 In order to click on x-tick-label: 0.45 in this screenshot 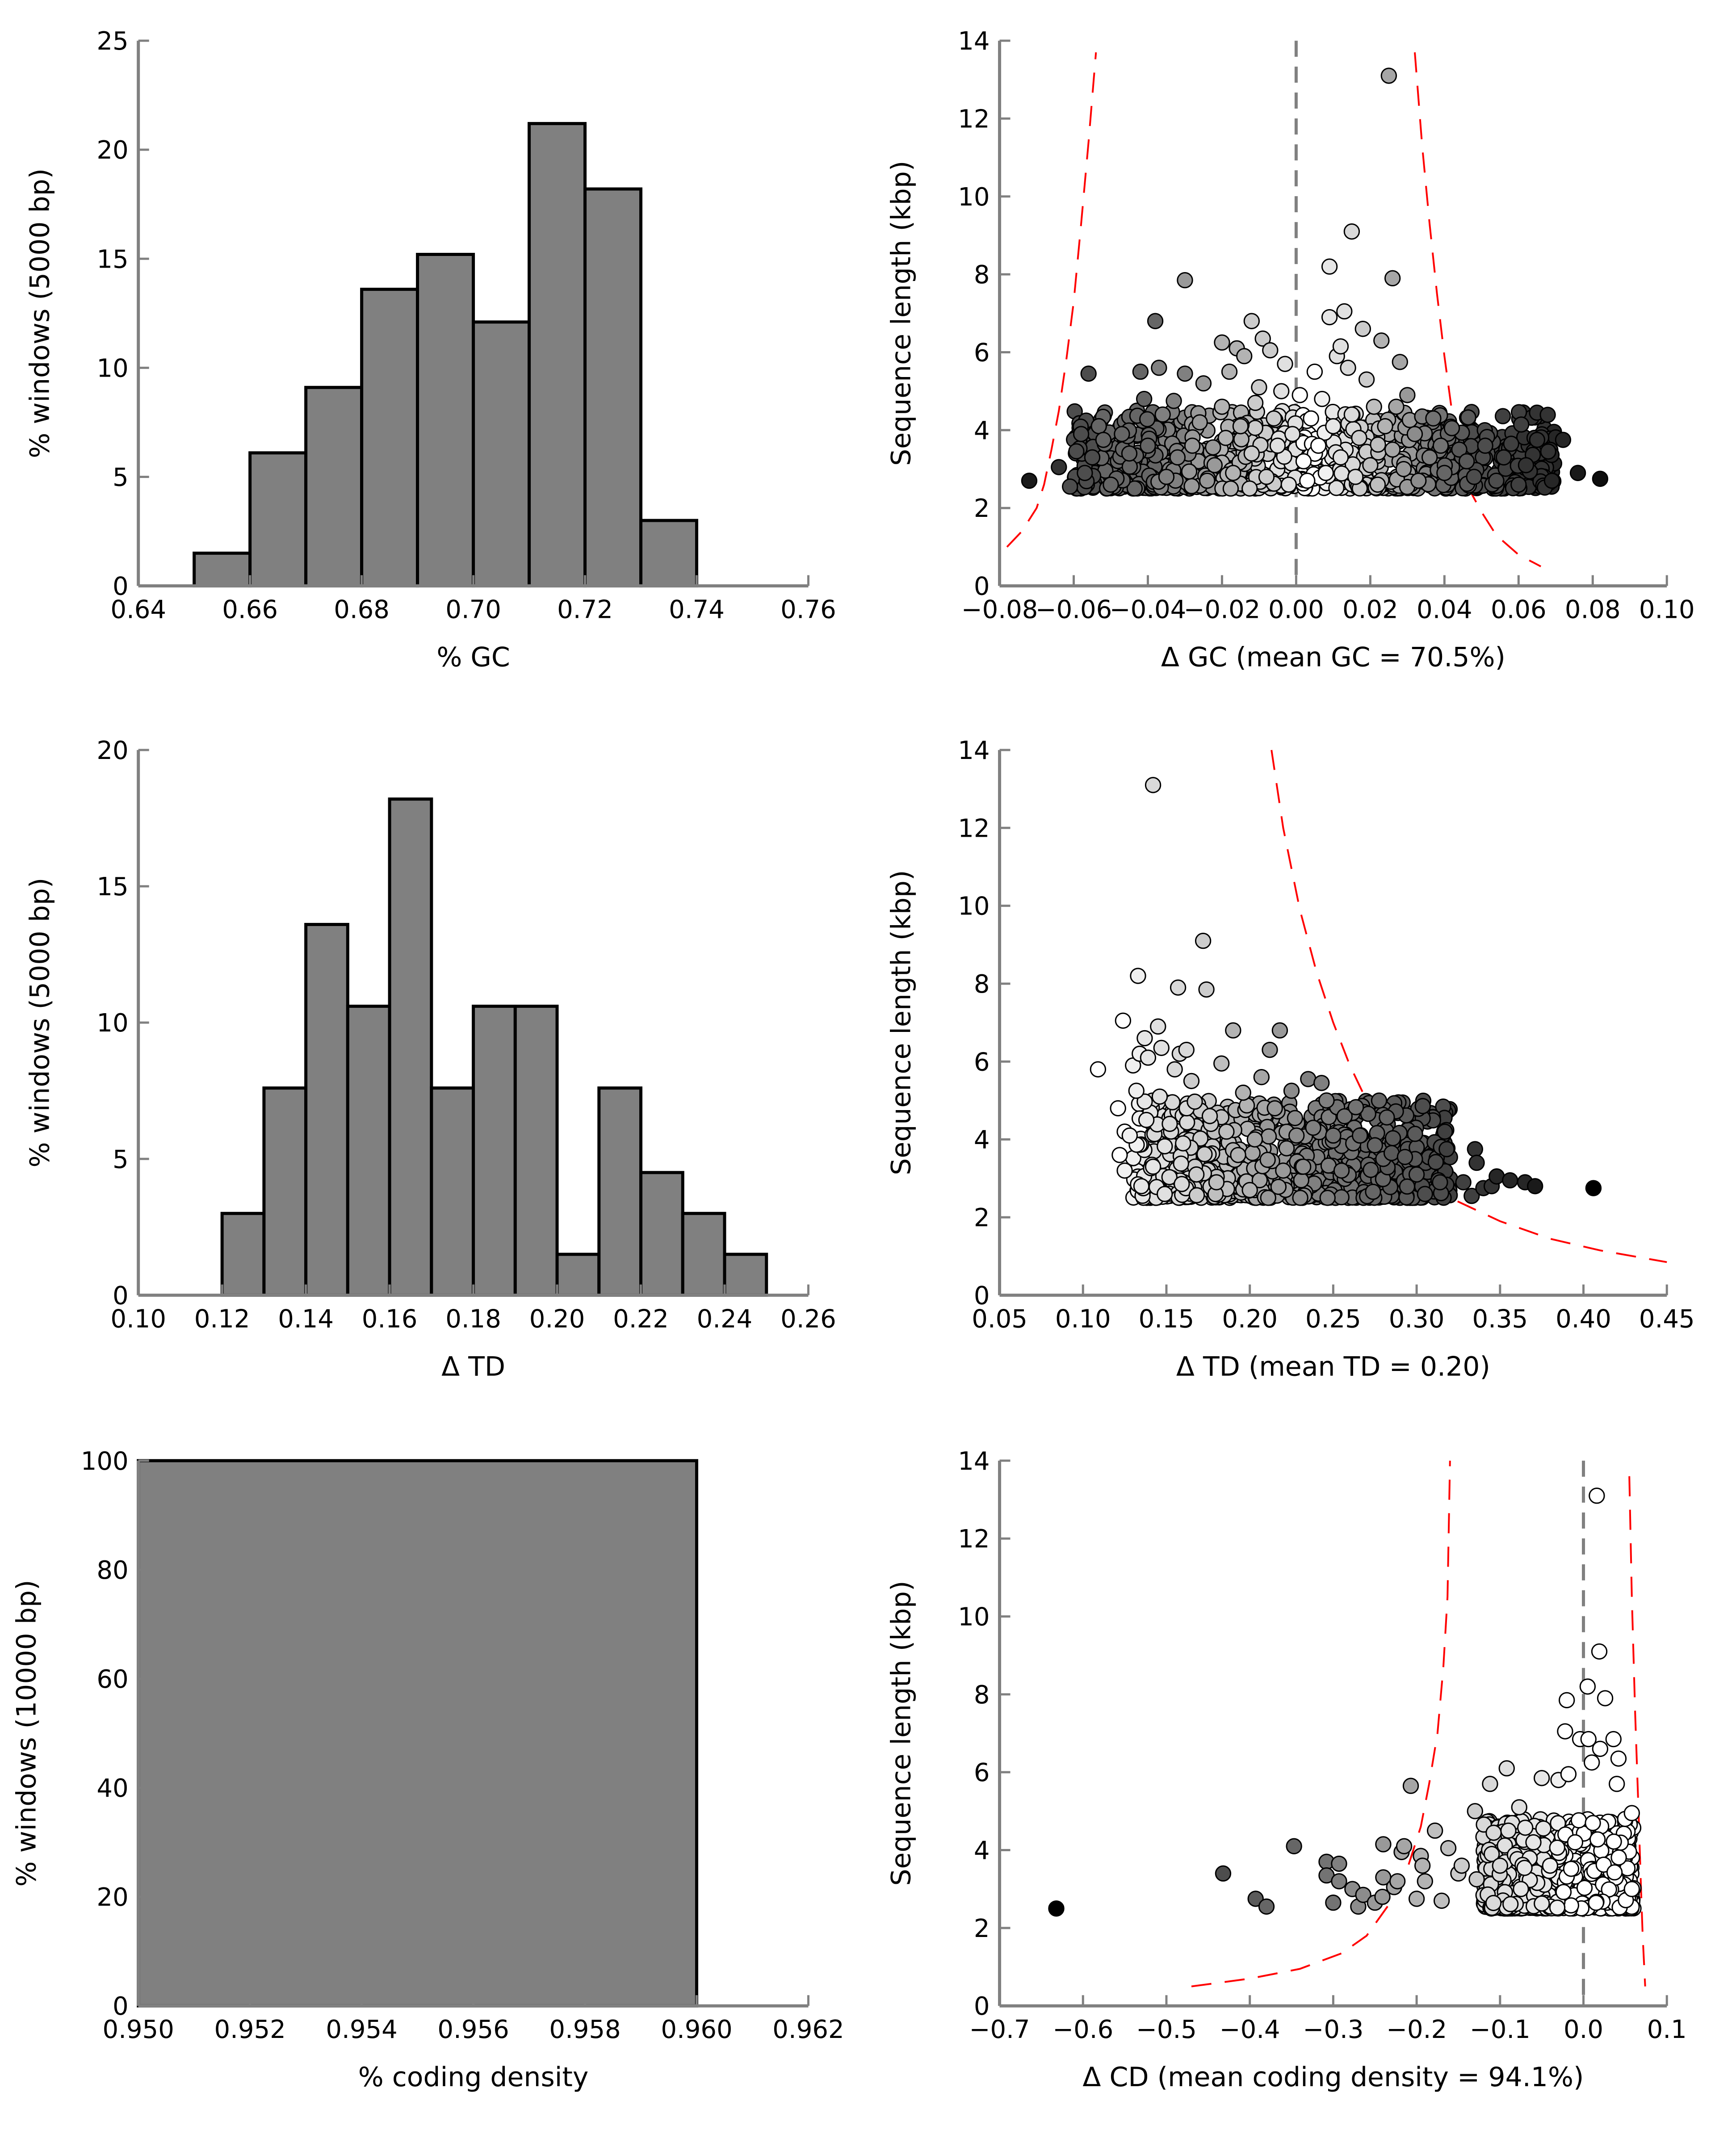, I will do `click(1667, 1319)`.